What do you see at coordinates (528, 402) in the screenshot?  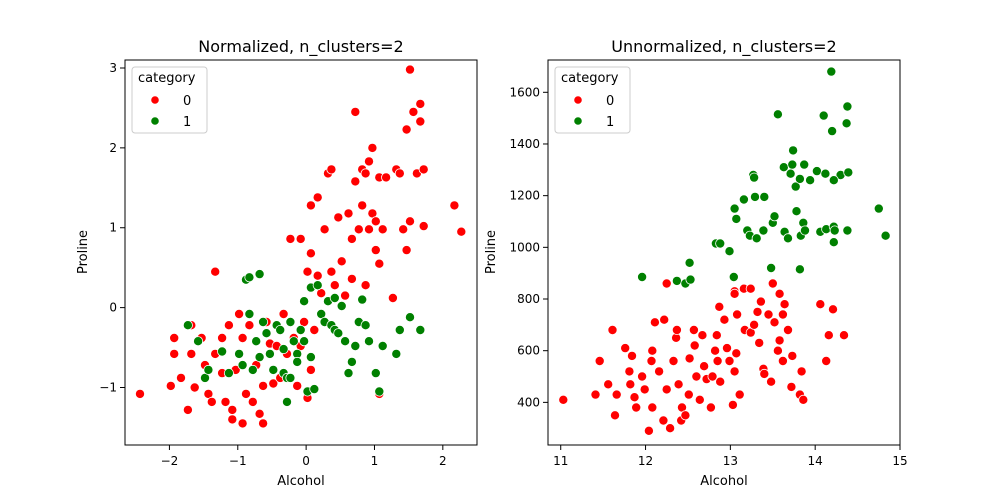 I see `y-tick-label: 400` at bounding box center [528, 402].